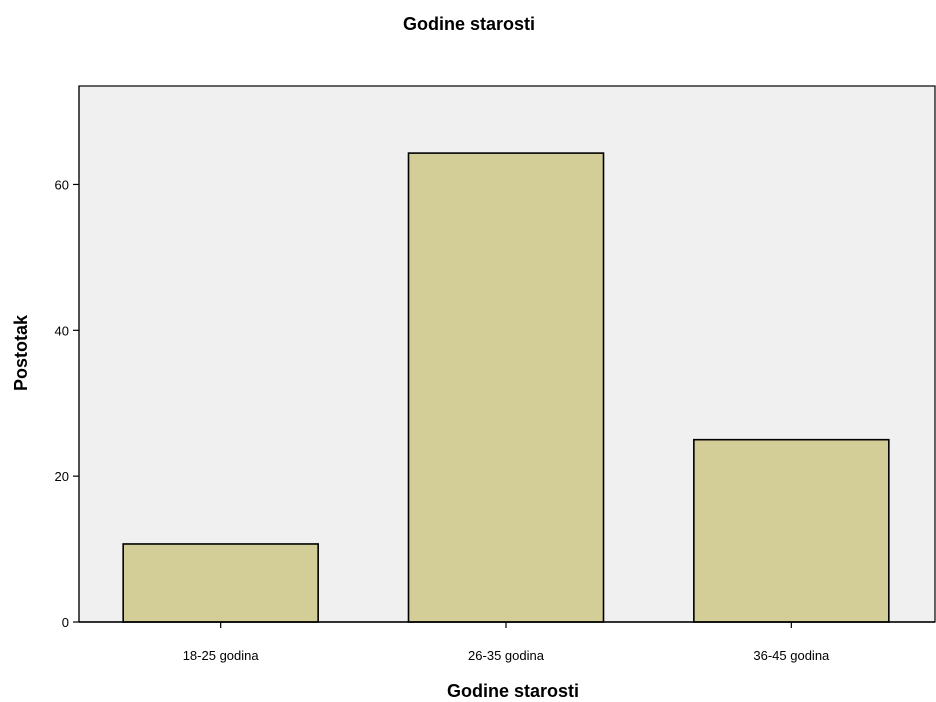 The width and height of the screenshot is (936, 702). Describe the element at coordinates (506, 655) in the screenshot. I see `x-tick-label: 26-35 godina` at that location.